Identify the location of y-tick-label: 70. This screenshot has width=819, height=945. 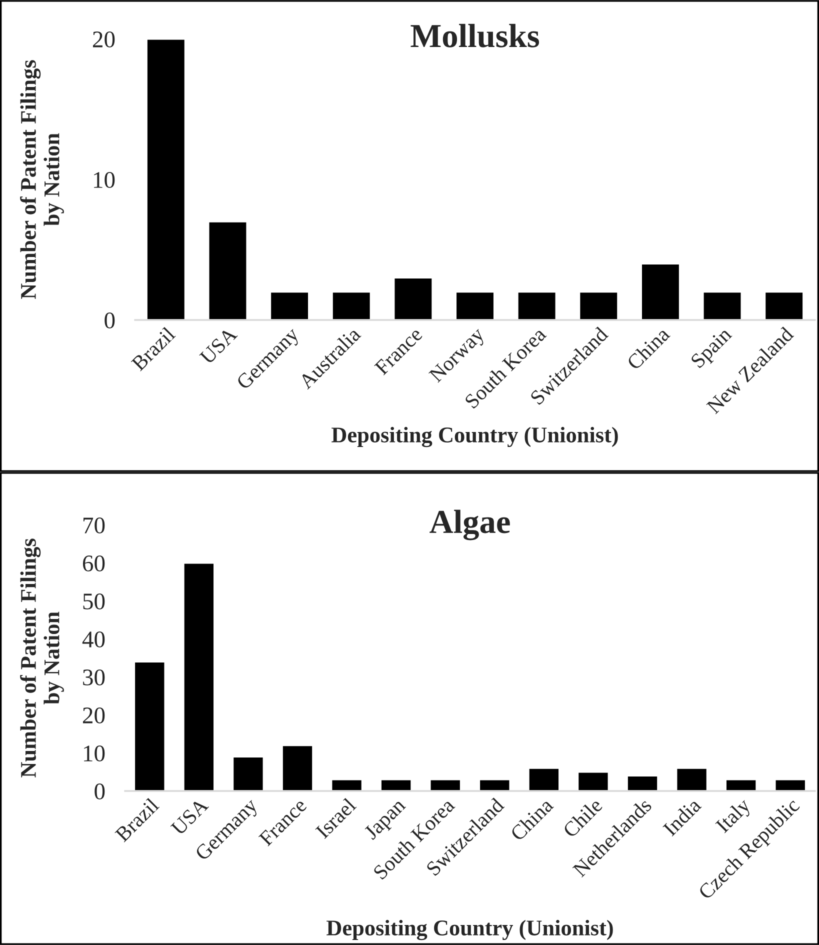
(94, 525).